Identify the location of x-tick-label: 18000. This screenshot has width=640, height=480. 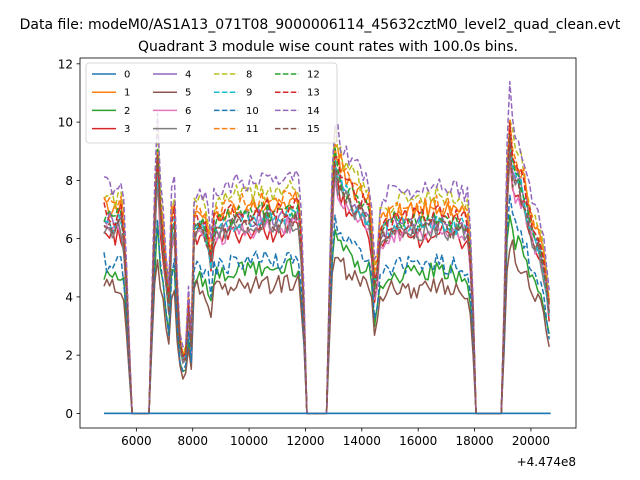
(474, 441).